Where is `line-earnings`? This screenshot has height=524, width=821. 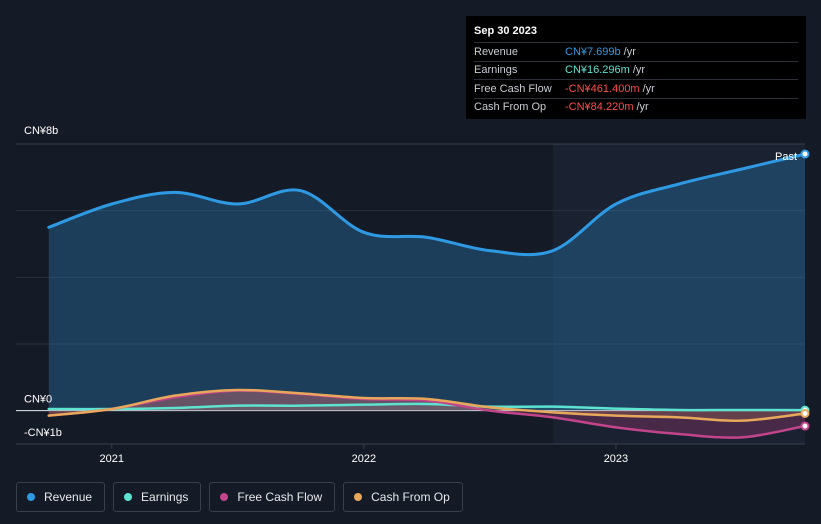 line-earnings is located at coordinates (427, 407).